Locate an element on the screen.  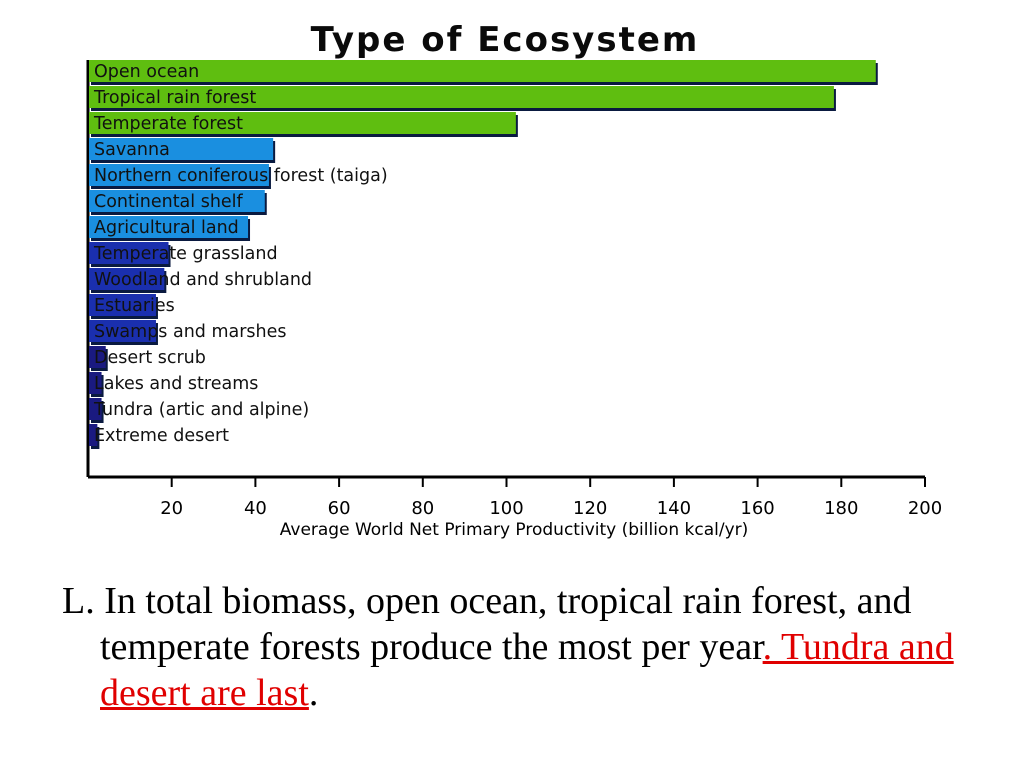
x-tick-label: 40 is located at coordinates (255, 508).